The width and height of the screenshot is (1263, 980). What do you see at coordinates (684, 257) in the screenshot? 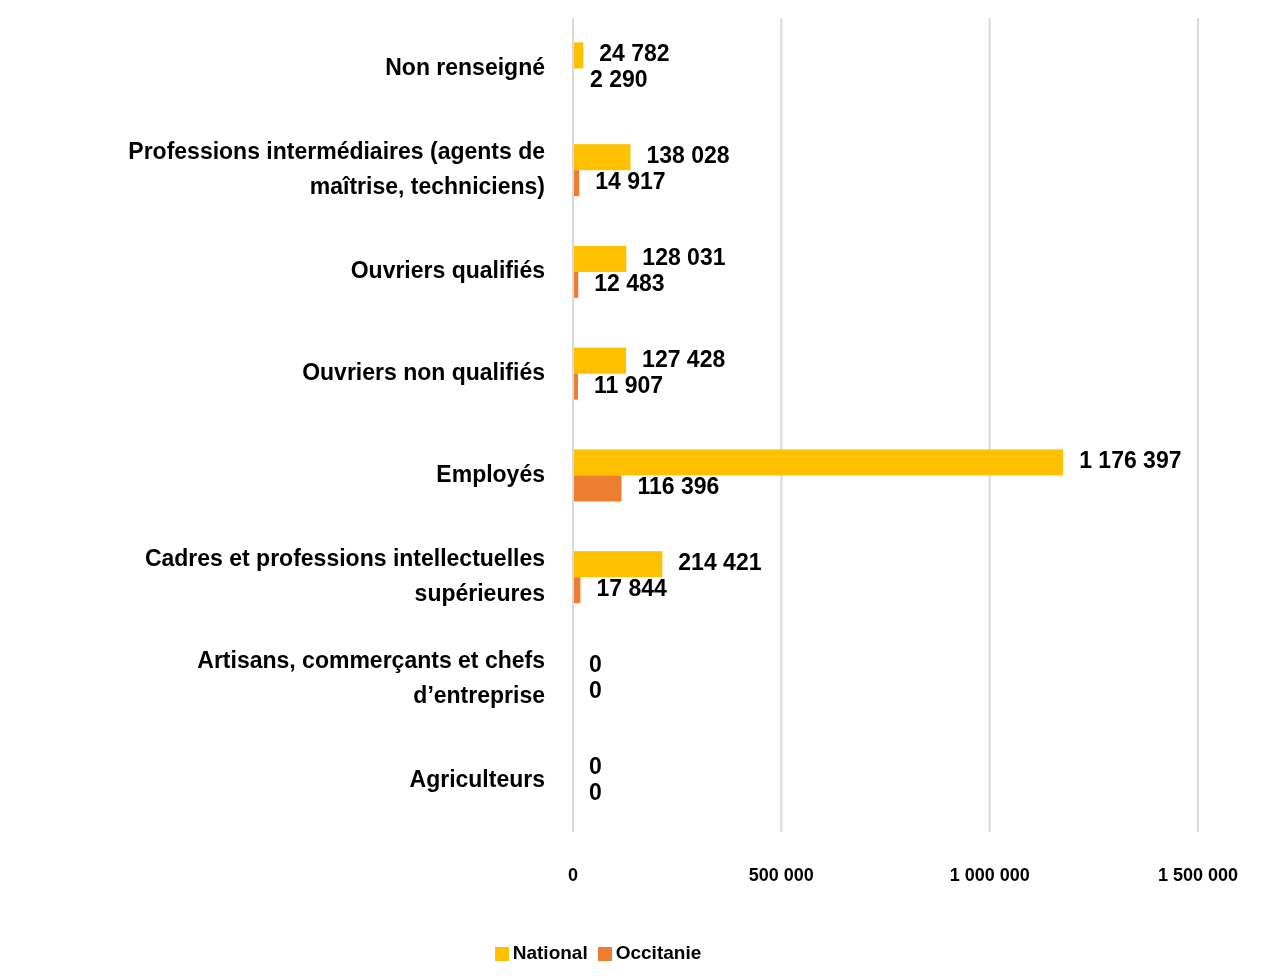
I see `data-label: 128 031` at bounding box center [684, 257].